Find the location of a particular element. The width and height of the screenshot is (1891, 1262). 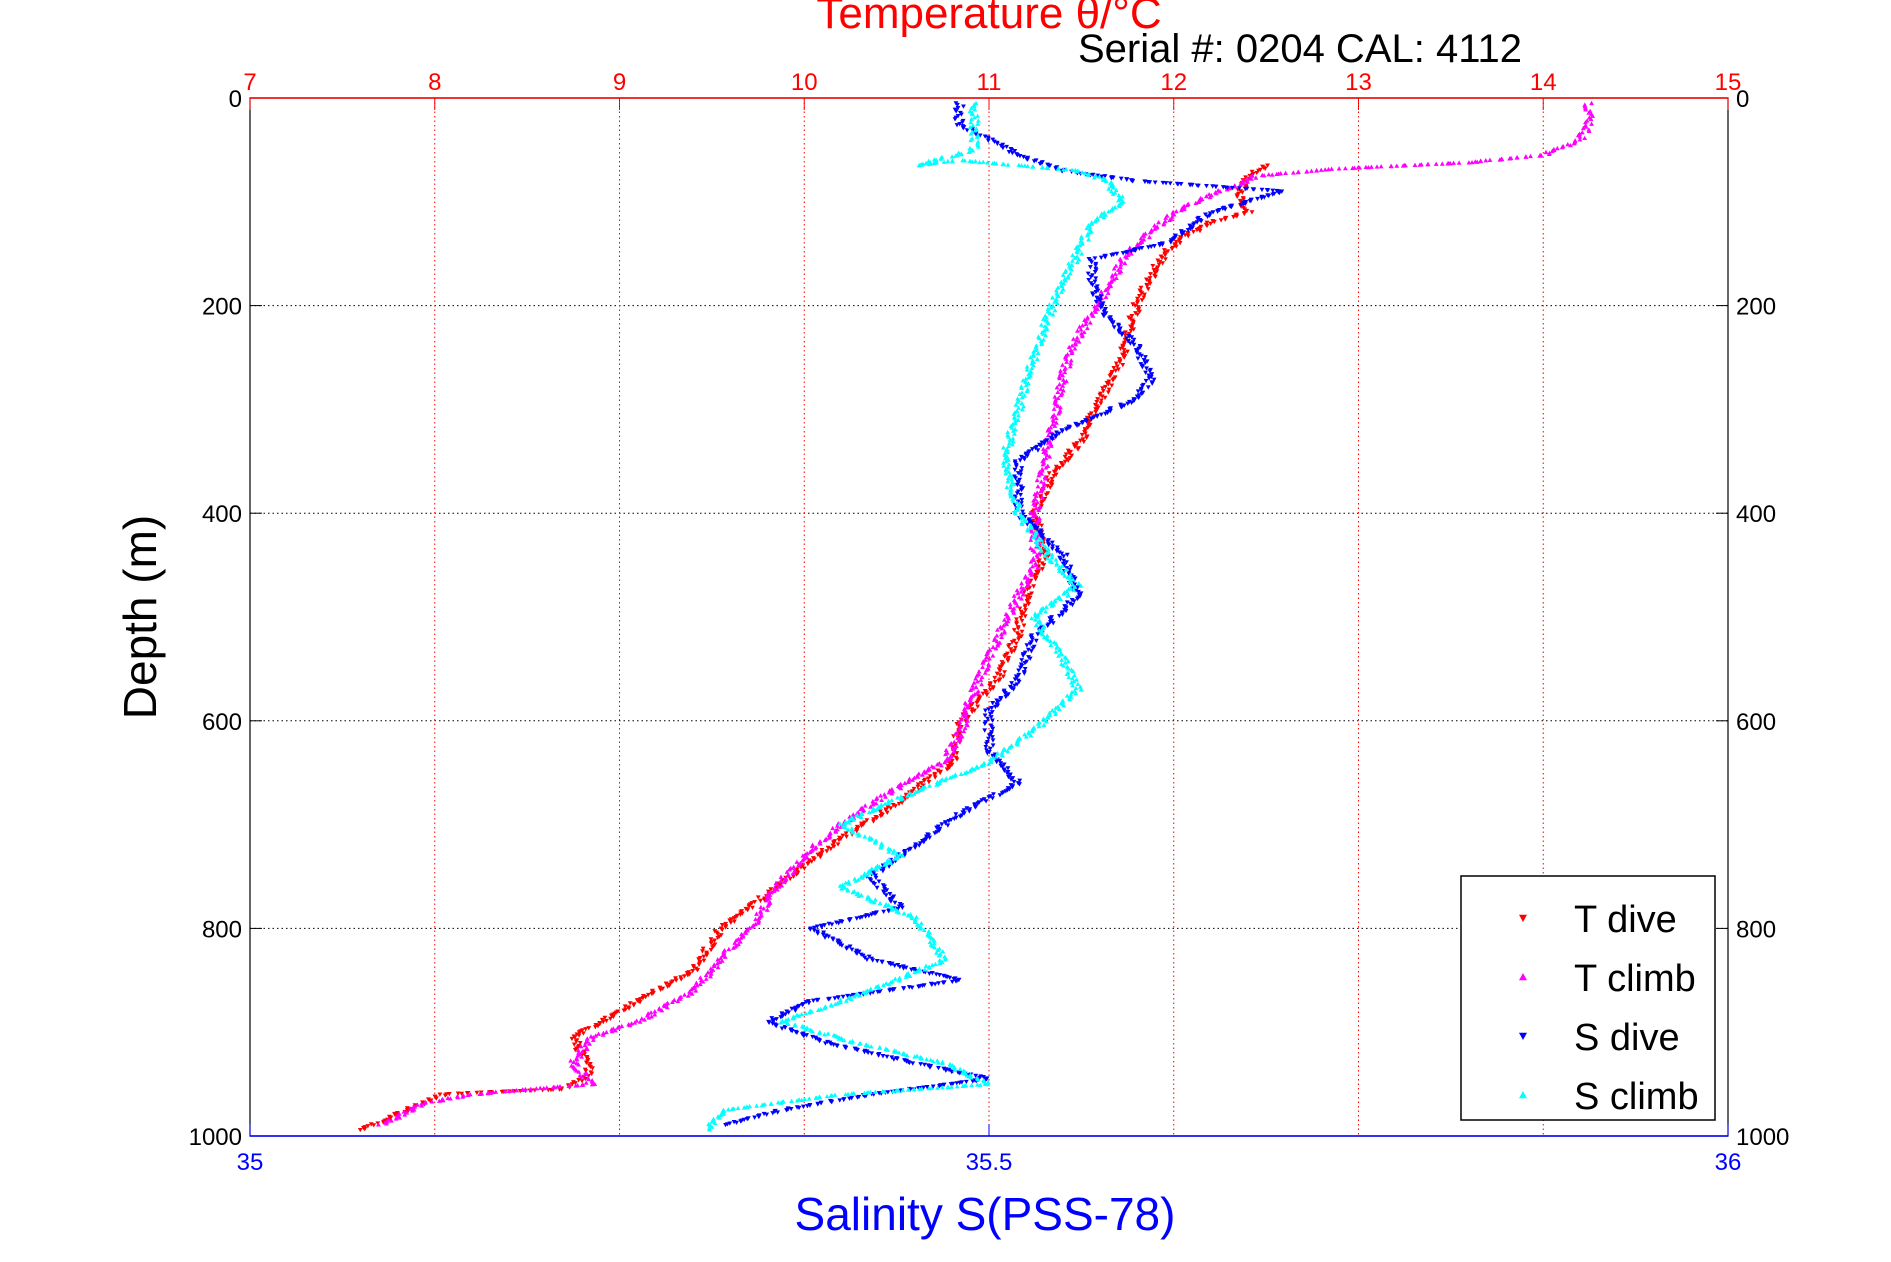

temperature-tick-label: 10 is located at coordinates (804, 82).